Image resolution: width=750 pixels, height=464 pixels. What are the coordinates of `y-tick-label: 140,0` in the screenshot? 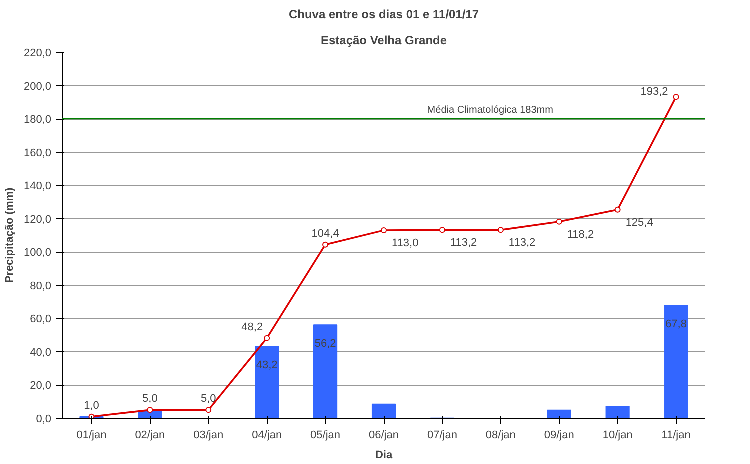 It's located at (38, 186).